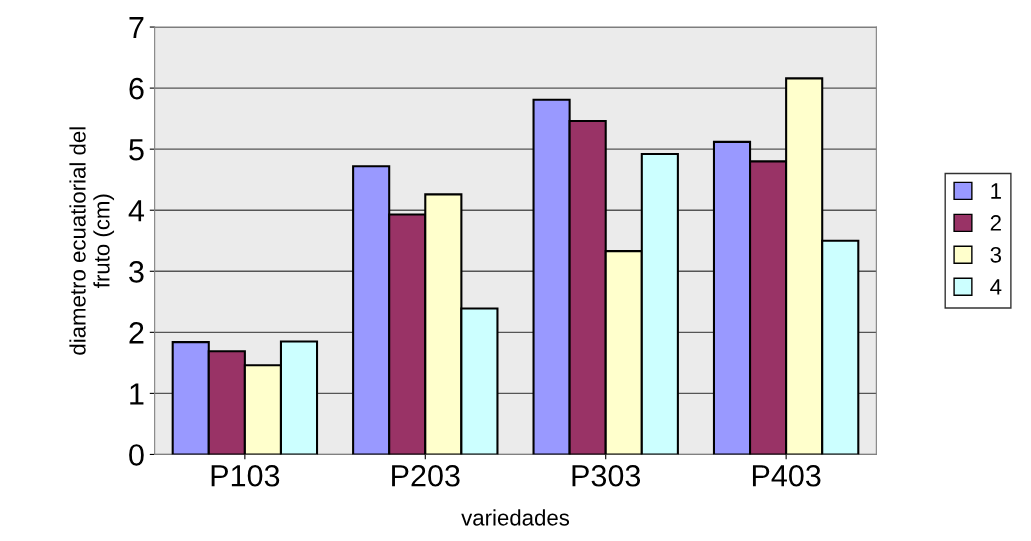 The image size is (1031, 541). Describe the element at coordinates (92, 241) in the screenshot. I see `y-axis-title: diametro ecuatiorial del fruto (cm)` at that location.